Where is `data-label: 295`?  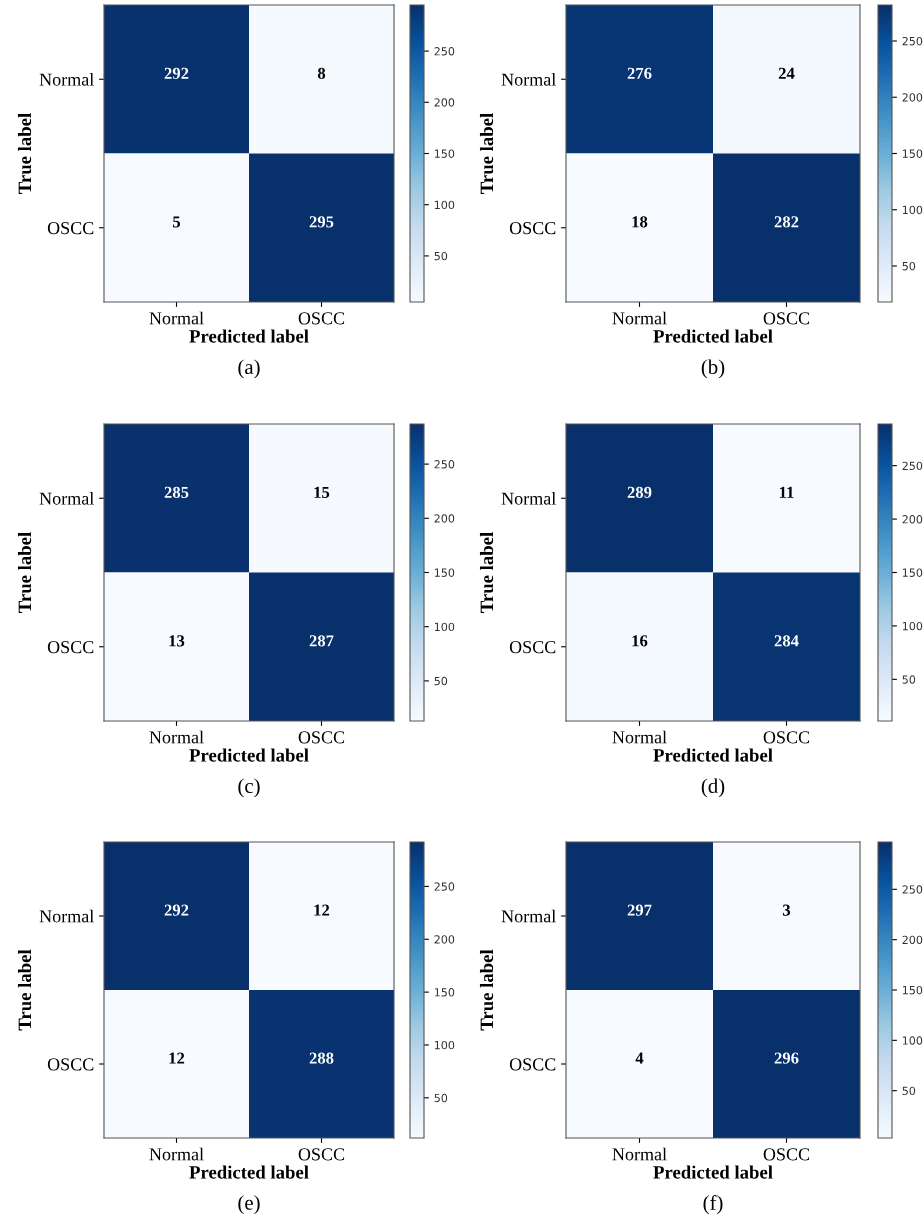
data-label: 295 is located at coordinates (321, 222).